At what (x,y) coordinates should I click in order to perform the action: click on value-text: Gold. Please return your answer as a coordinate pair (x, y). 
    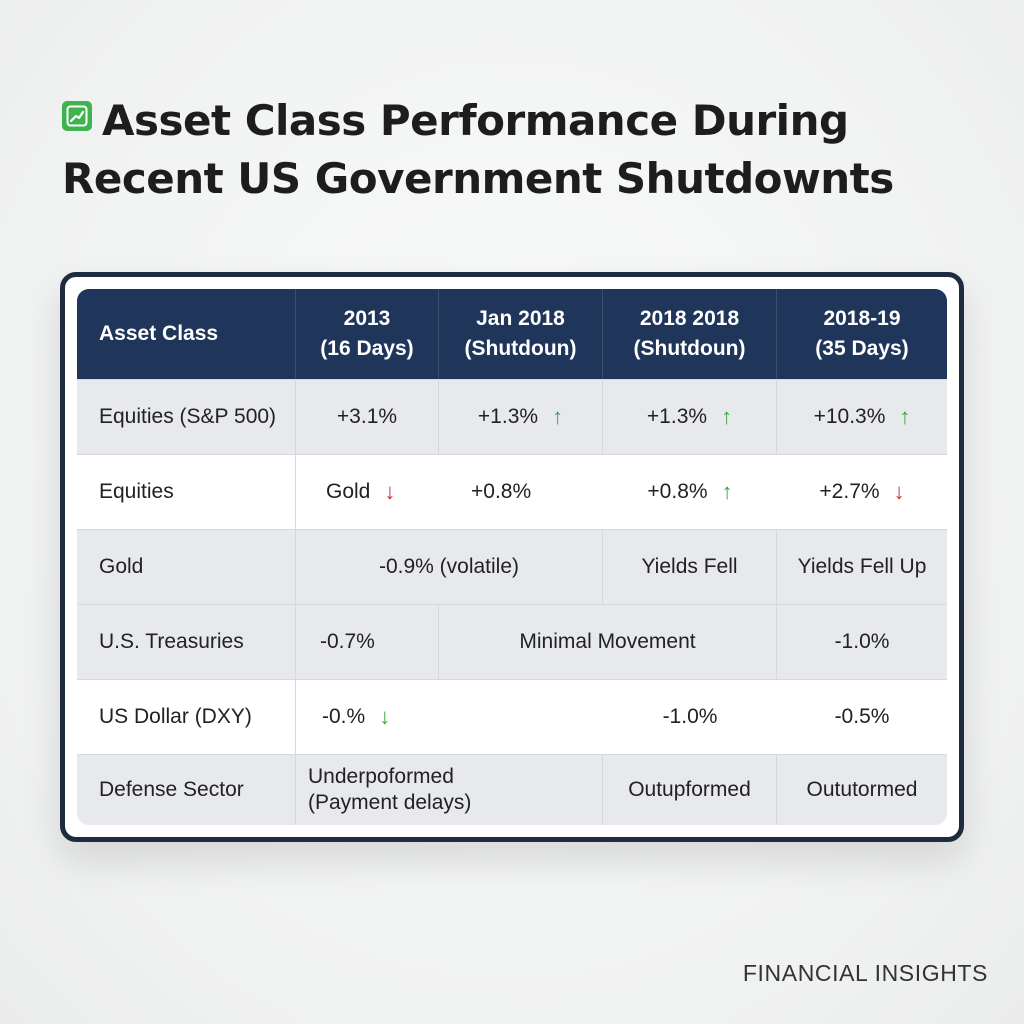
    Looking at the image, I should click on (348, 491).